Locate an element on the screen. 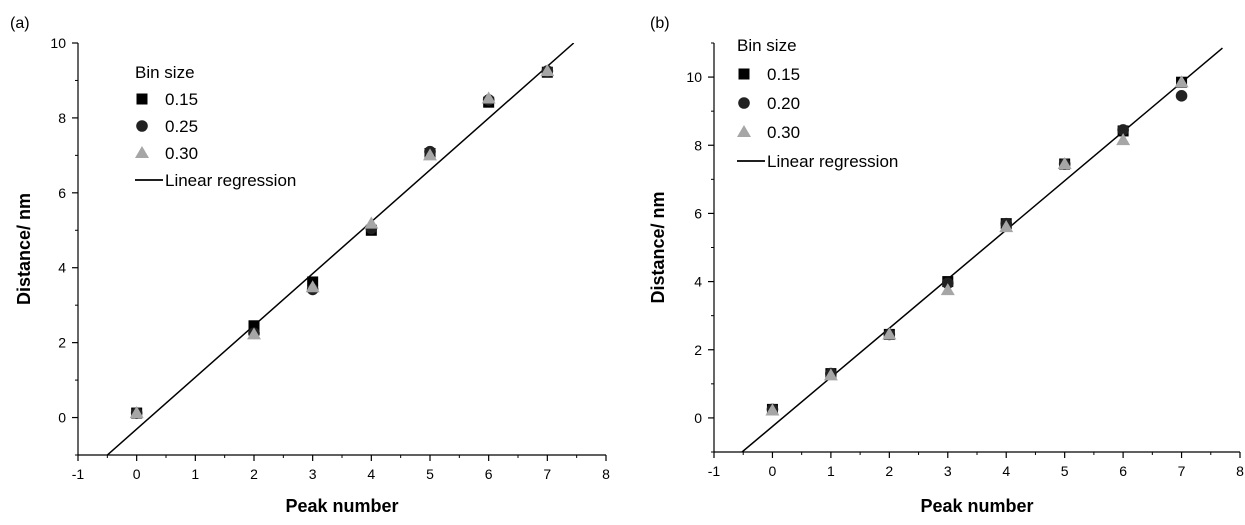  panel-label: (b) is located at coordinates (660, 23).